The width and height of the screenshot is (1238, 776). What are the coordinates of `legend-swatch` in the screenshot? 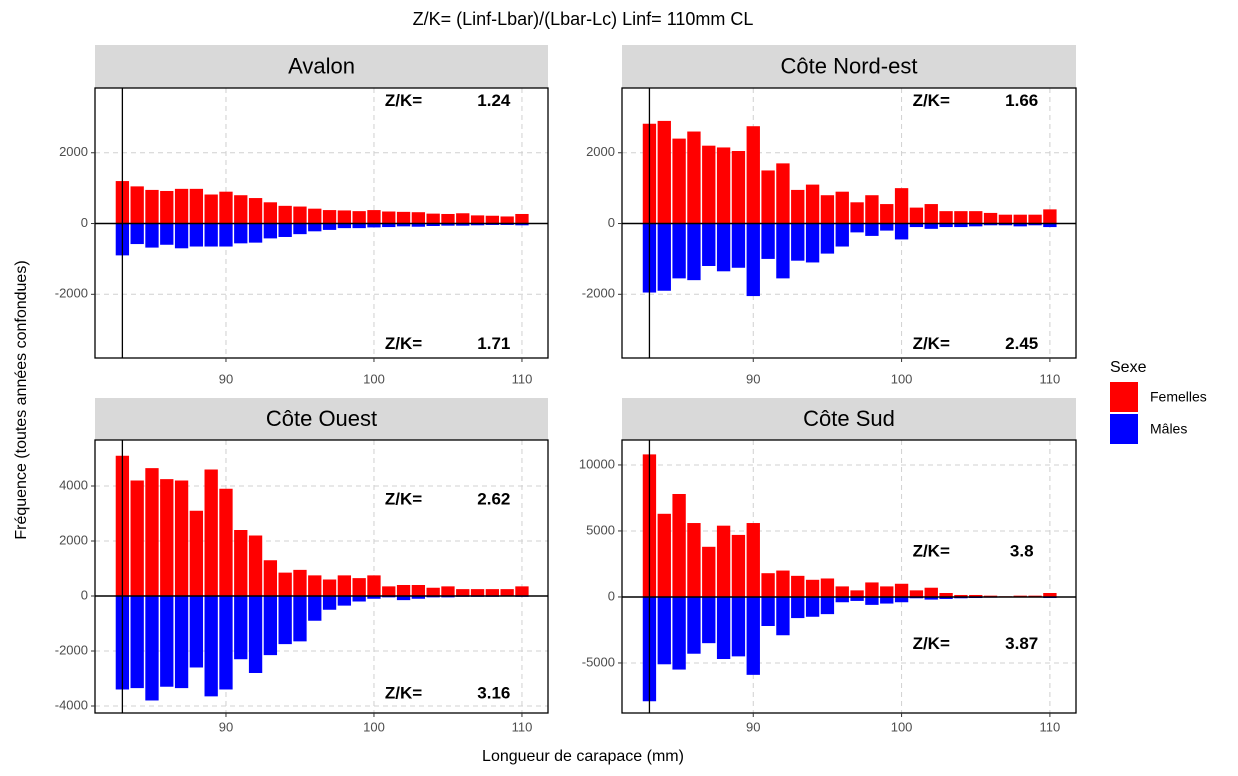 It's located at (1124, 429).